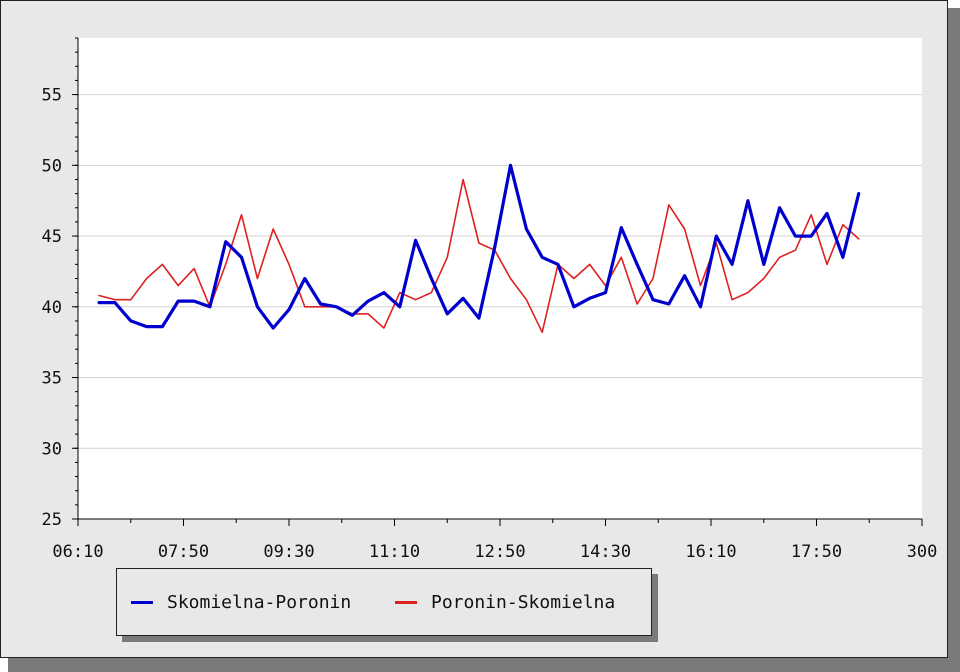 This screenshot has height=672, width=960. What do you see at coordinates (52, 379) in the screenshot?
I see `y-tick-label: 35` at bounding box center [52, 379].